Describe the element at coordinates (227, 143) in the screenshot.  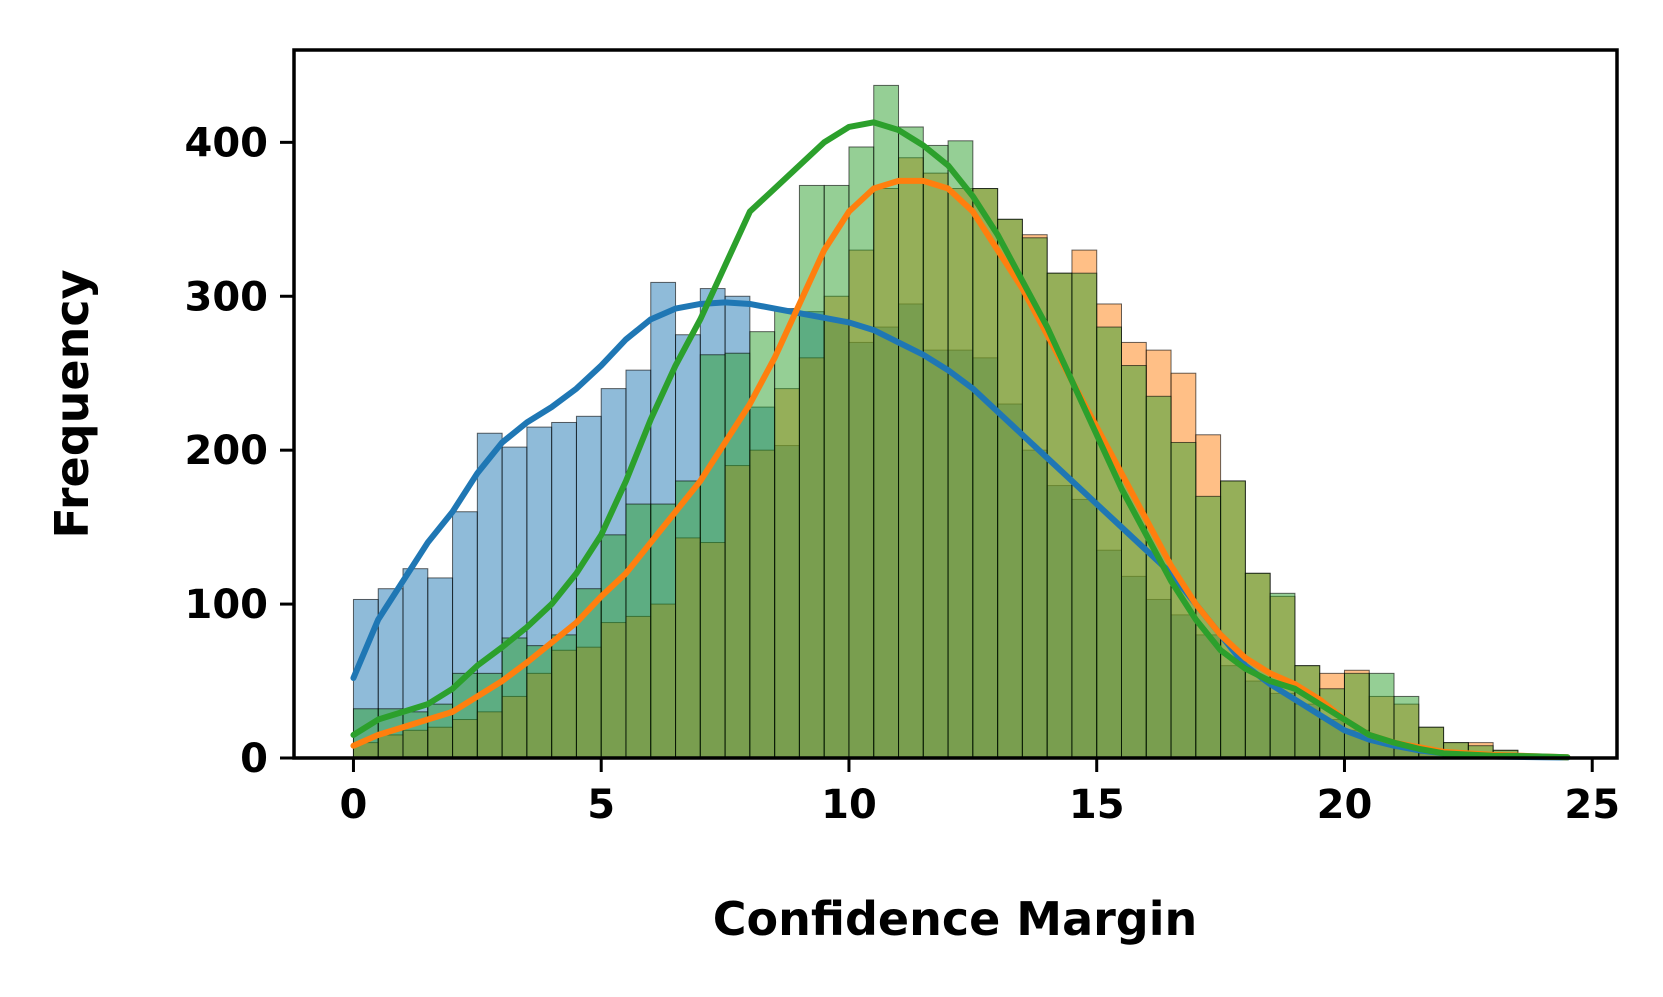
I see `y-tick-label: 400` at that location.